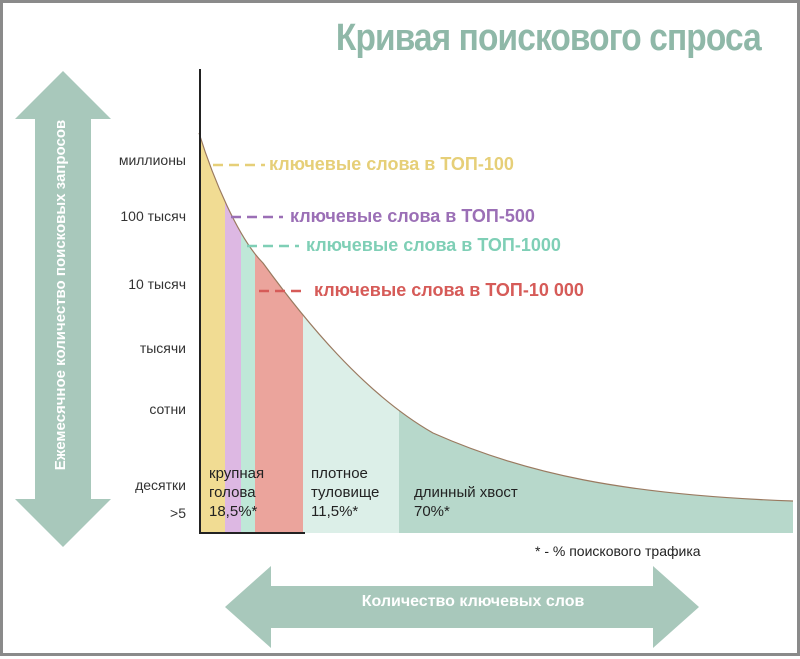  I want to click on footnote: * - % поискового трафика, so click(618, 551).